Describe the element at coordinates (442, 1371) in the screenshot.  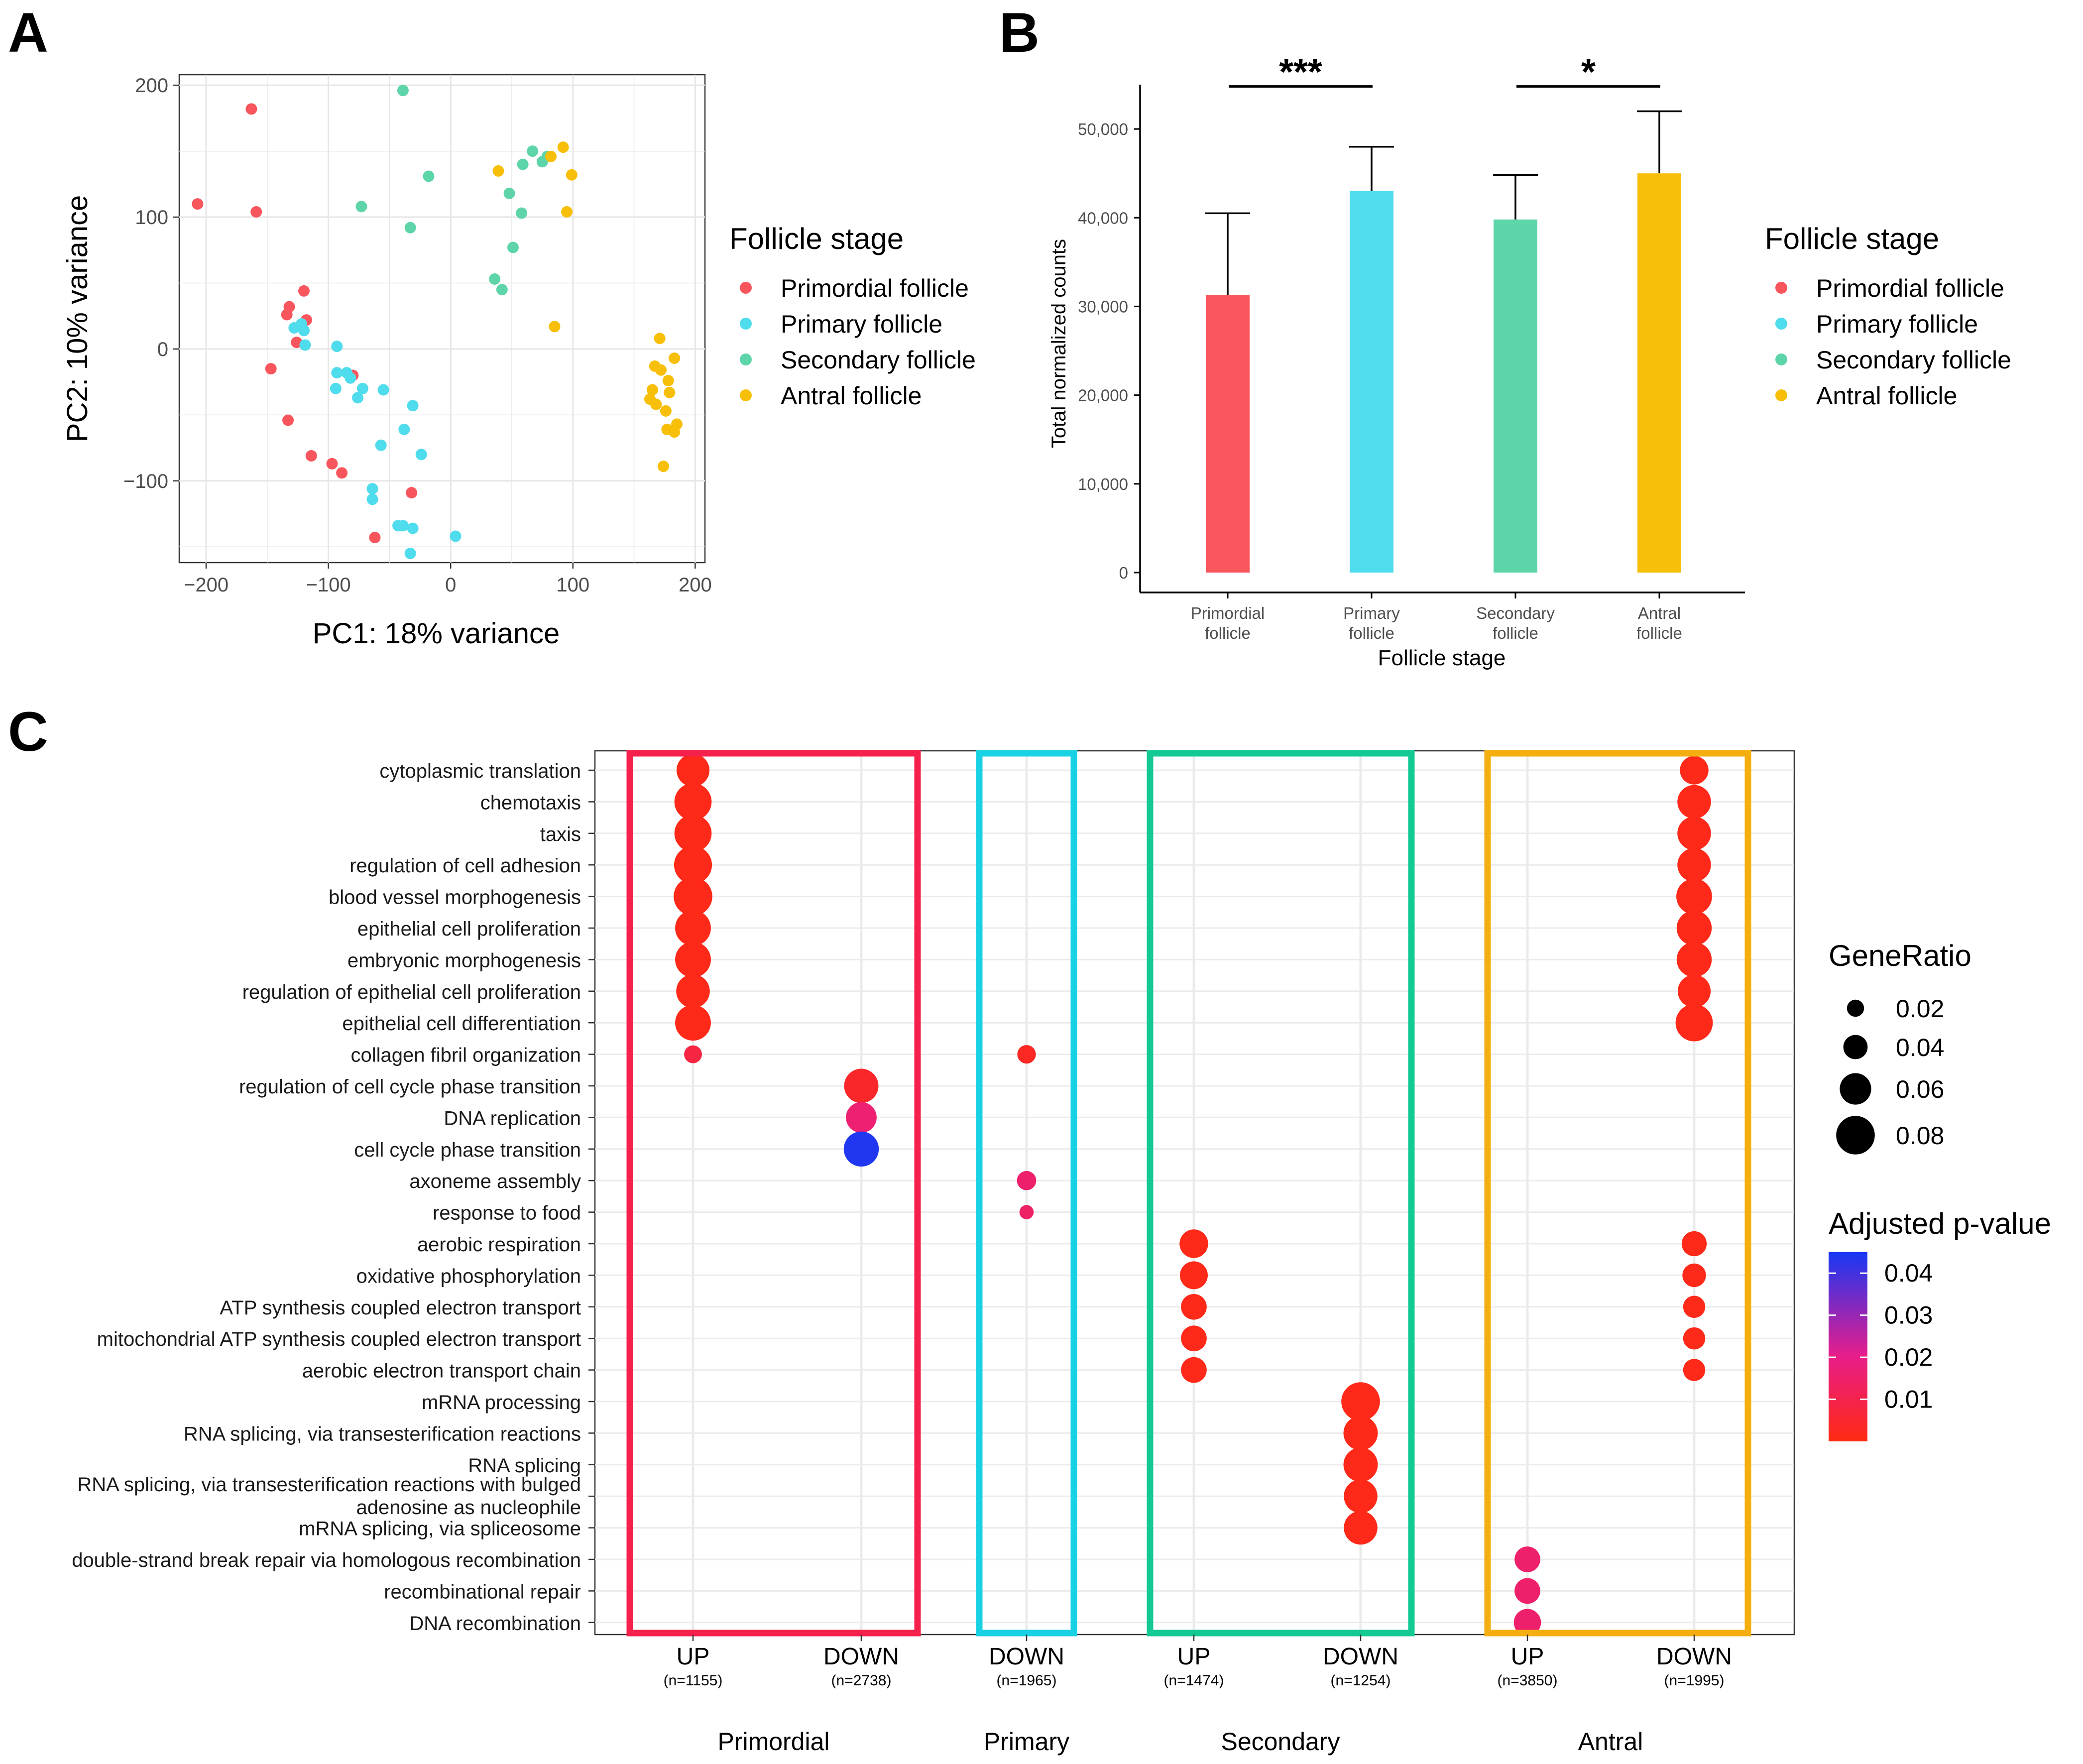
I see `dot-term-label: aerobic electron transport chain` at that location.